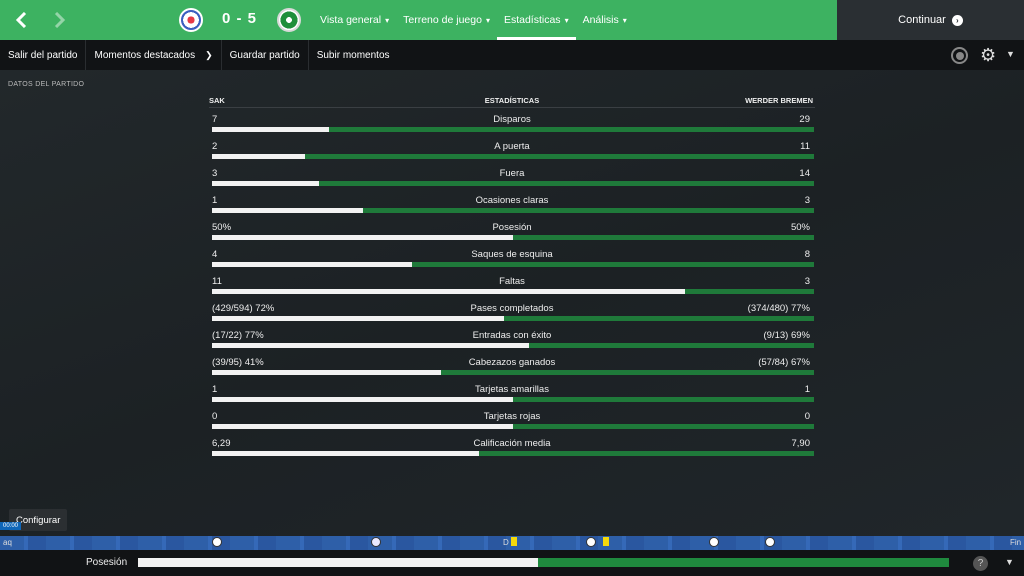  What do you see at coordinates (959, 55) in the screenshot?
I see `record-icon` at bounding box center [959, 55].